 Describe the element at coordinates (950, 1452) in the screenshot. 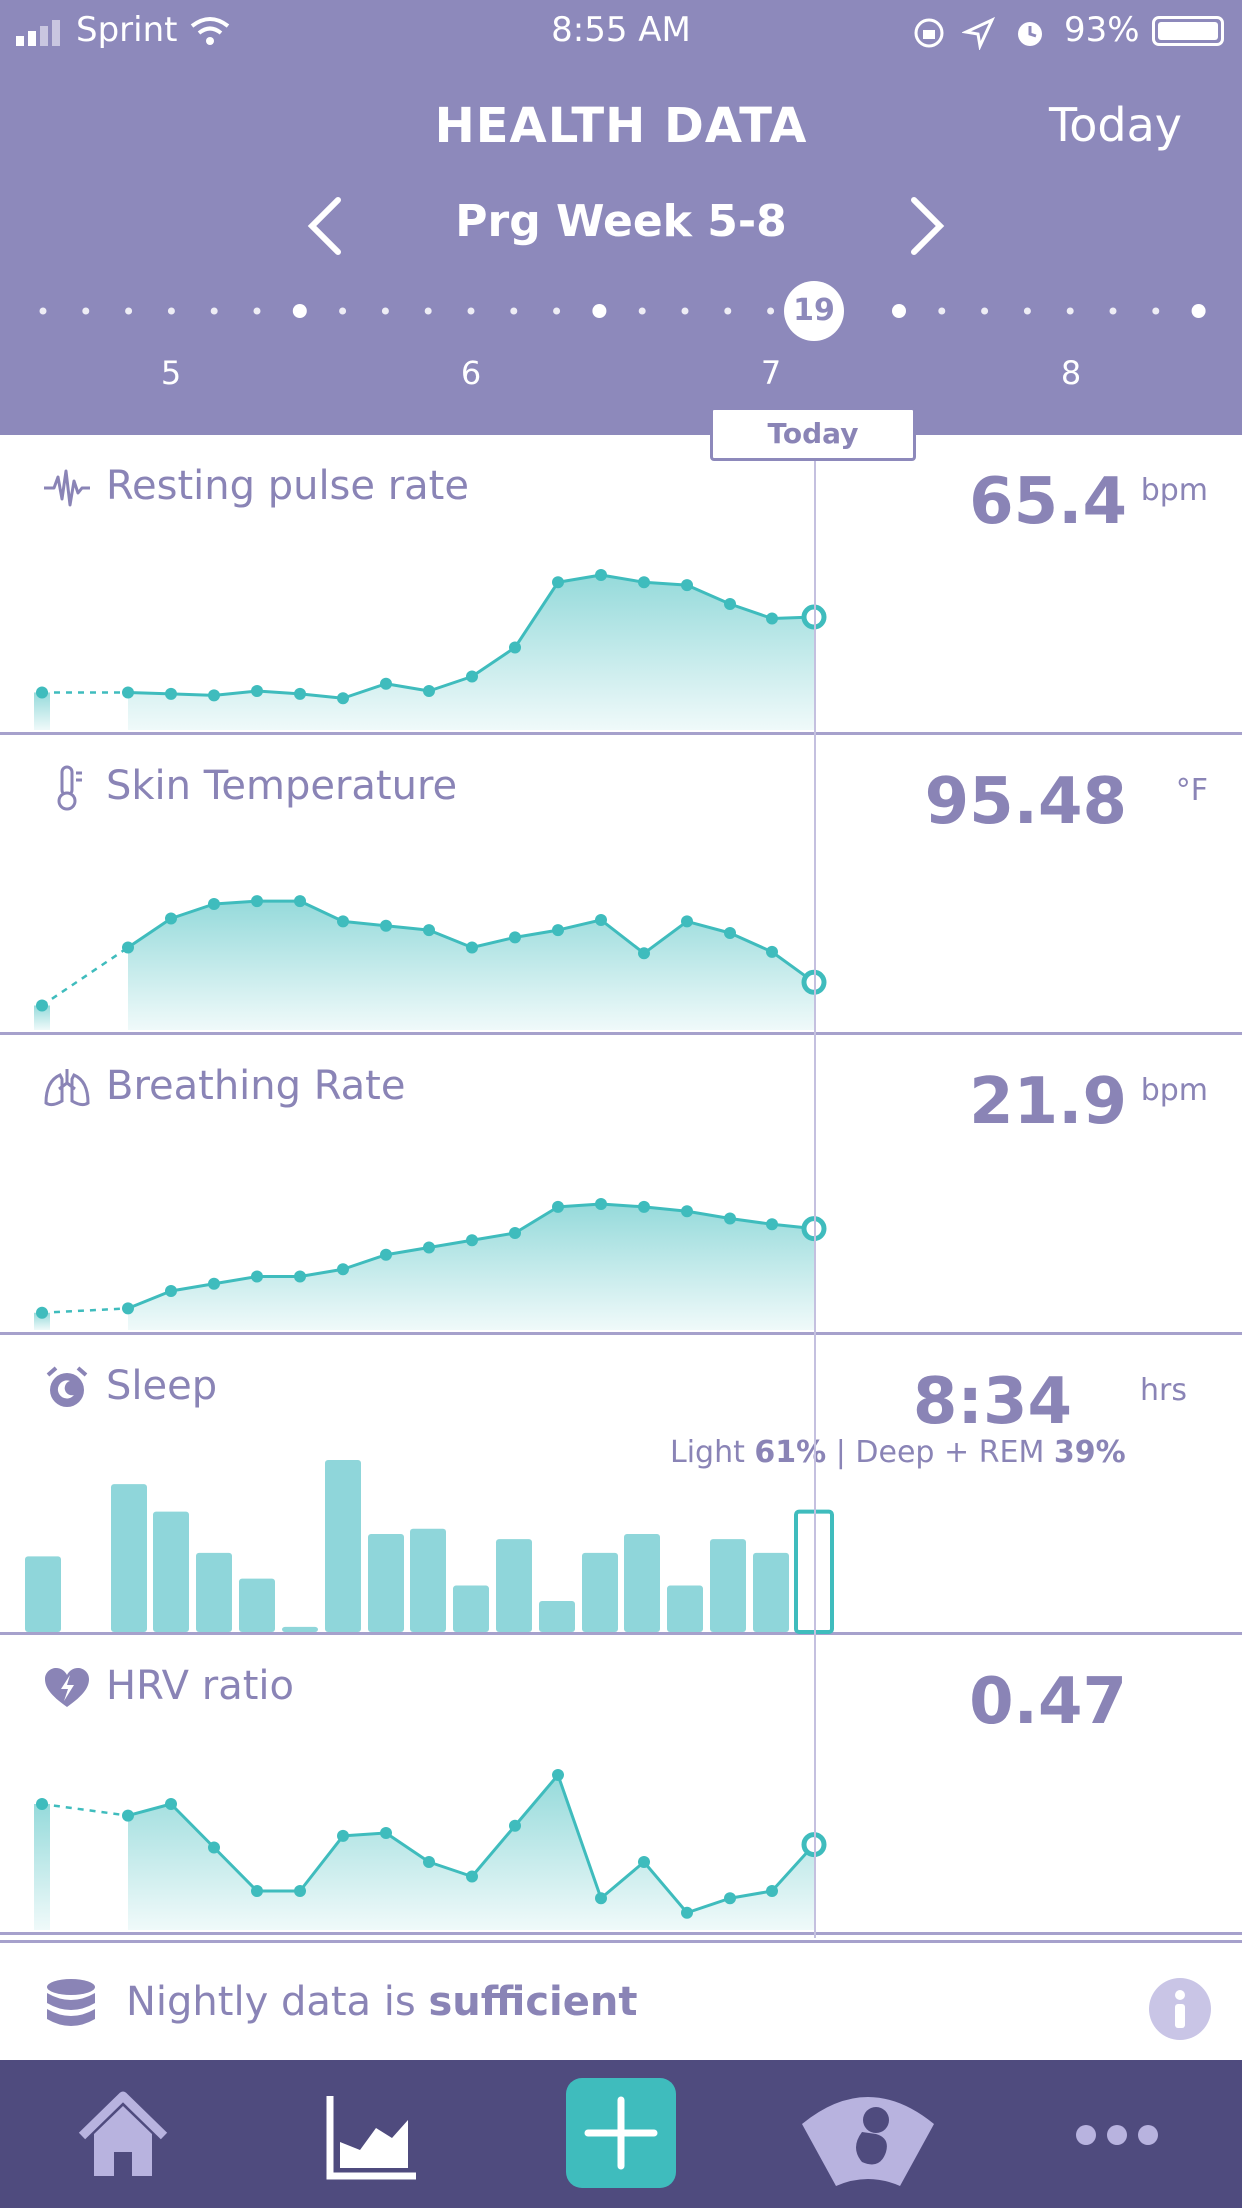

I see `deep-rem-label: Deep + REM` at that location.